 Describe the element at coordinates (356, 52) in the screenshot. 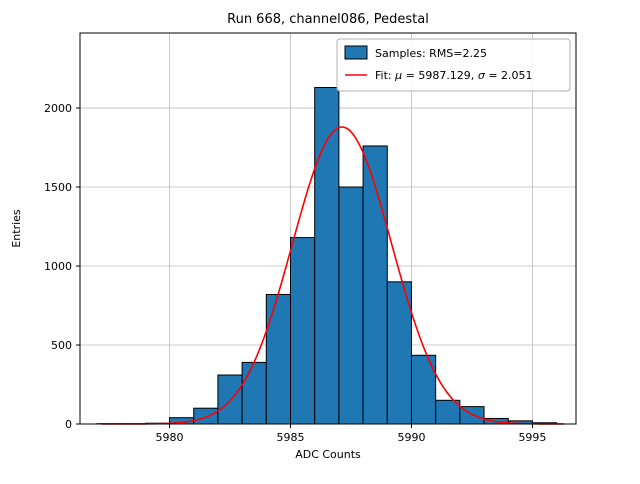

I see `legend-samples-patch-icon` at that location.